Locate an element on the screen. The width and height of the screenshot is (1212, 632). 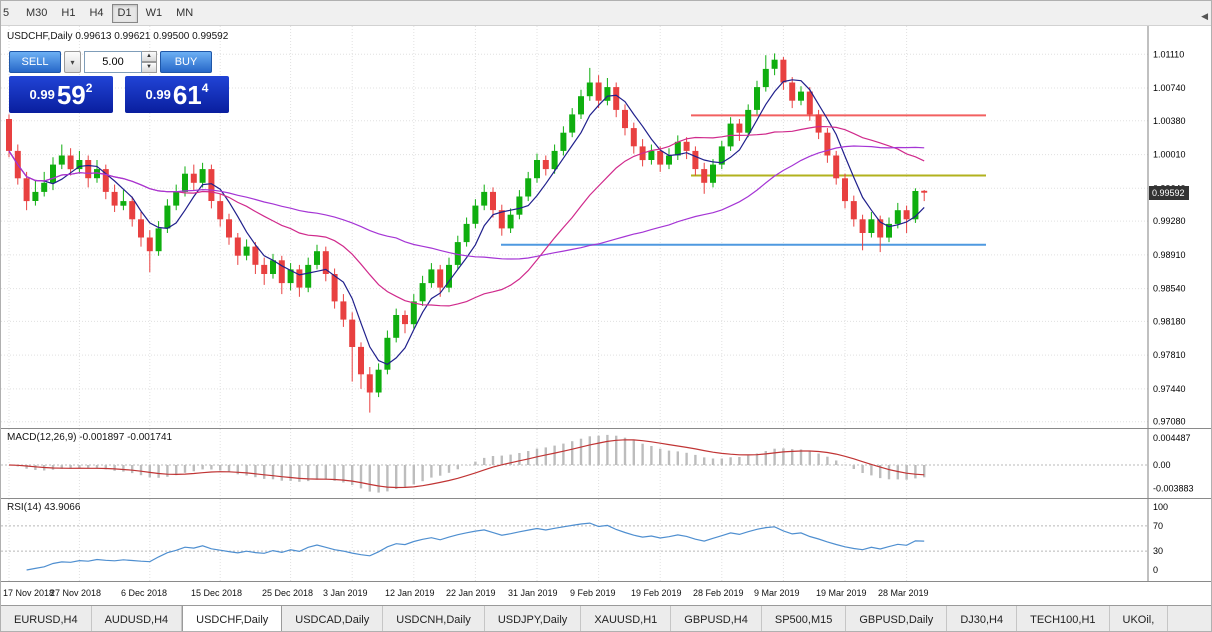
svg-text: 100 is located at coordinates (1160, 507).